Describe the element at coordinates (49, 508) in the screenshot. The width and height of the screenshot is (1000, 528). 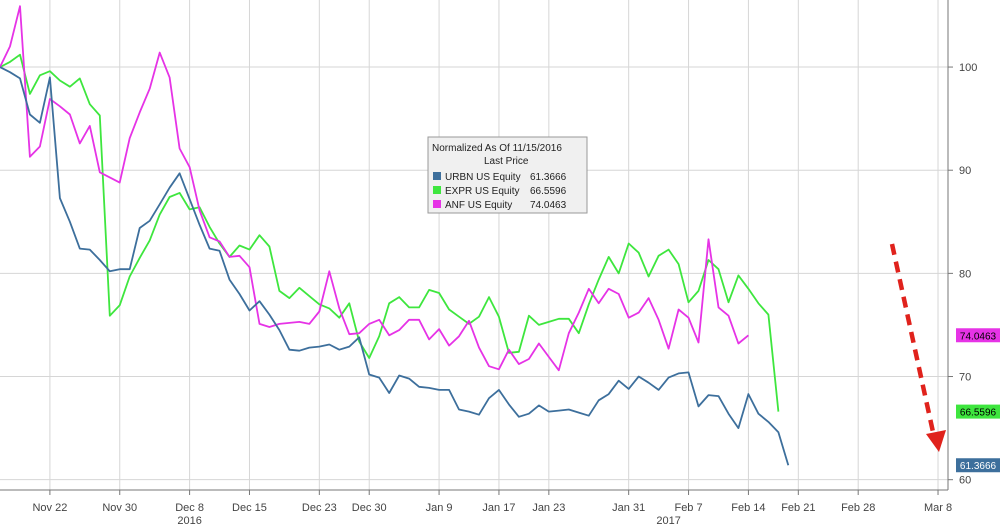
I see `x-tick-label: Nov 22` at that location.